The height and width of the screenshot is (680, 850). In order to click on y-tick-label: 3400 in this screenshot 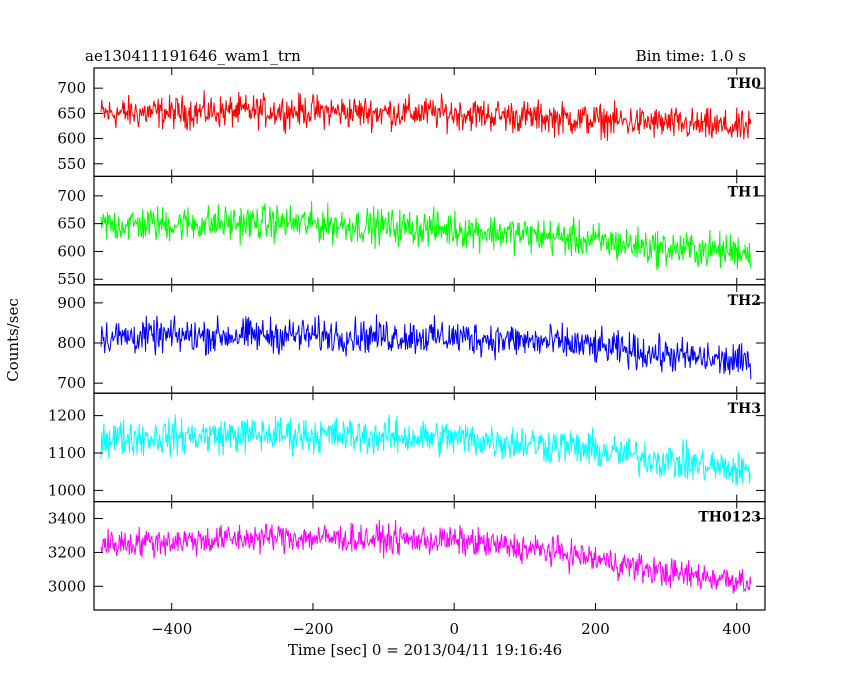, I will do `click(67, 519)`.